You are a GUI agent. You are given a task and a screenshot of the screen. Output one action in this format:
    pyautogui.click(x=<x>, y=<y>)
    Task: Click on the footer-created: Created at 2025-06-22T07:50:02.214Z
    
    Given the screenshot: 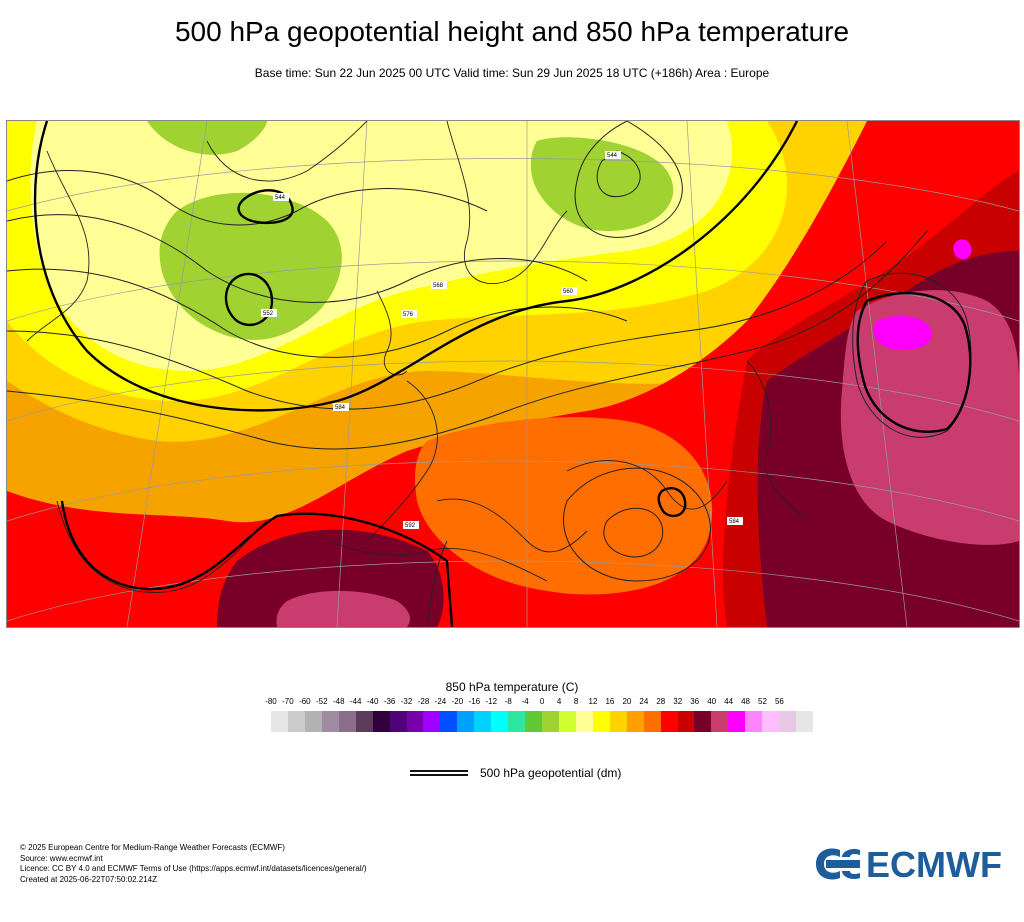 What is the action you would take?
    pyautogui.click(x=88, y=879)
    